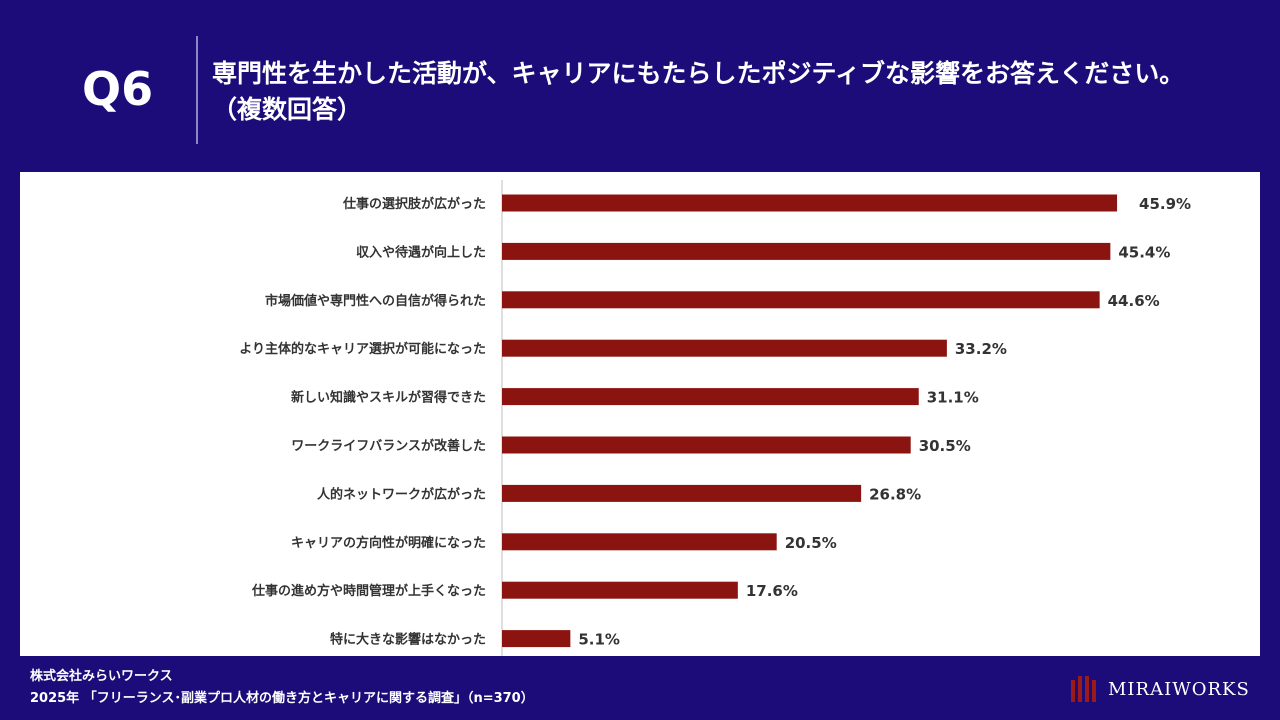  I want to click on category-label: 市場価値や専門性への自信が得られた, so click(375, 301).